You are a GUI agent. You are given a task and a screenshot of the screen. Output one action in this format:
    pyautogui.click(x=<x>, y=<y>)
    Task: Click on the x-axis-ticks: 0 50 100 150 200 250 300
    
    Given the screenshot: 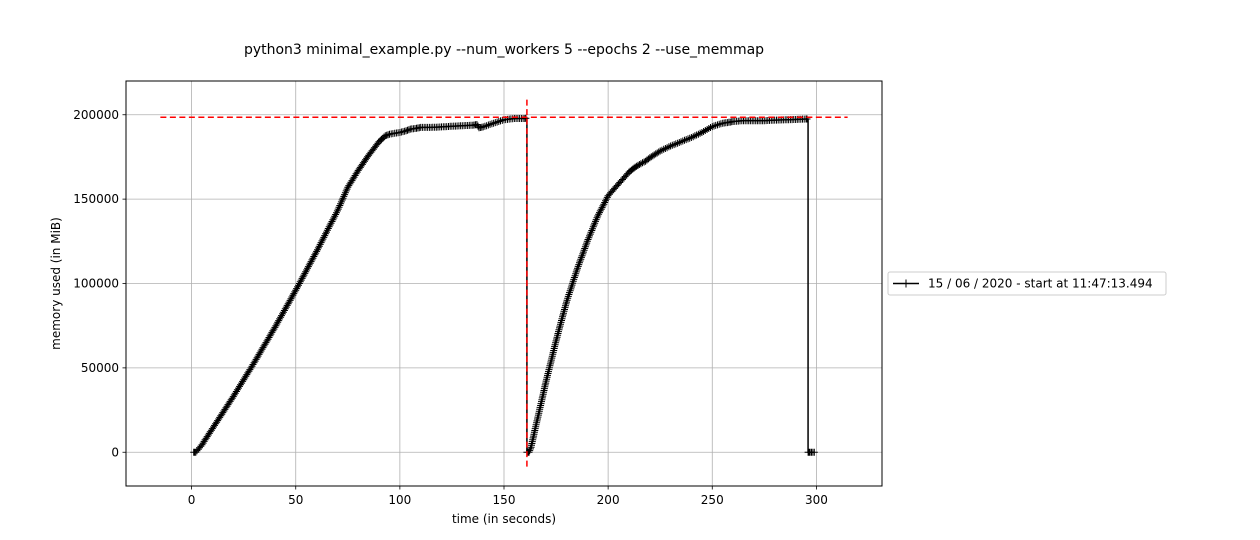 What is the action you would take?
    pyautogui.click(x=508, y=496)
    